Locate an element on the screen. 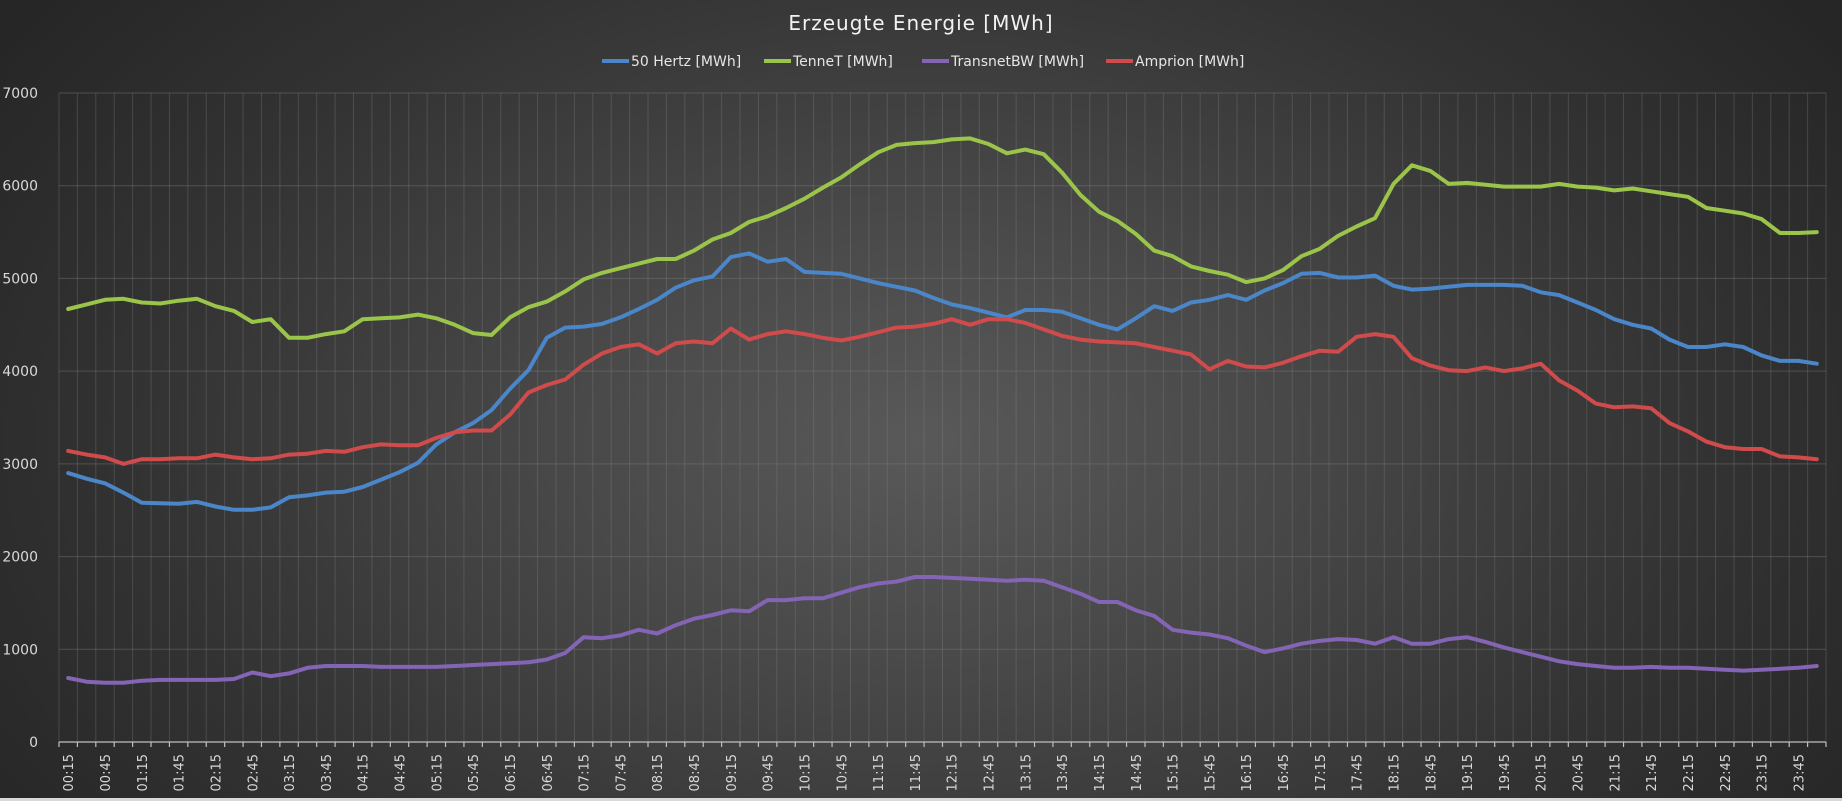  x-tick-label: 02:15 is located at coordinates (216, 772).